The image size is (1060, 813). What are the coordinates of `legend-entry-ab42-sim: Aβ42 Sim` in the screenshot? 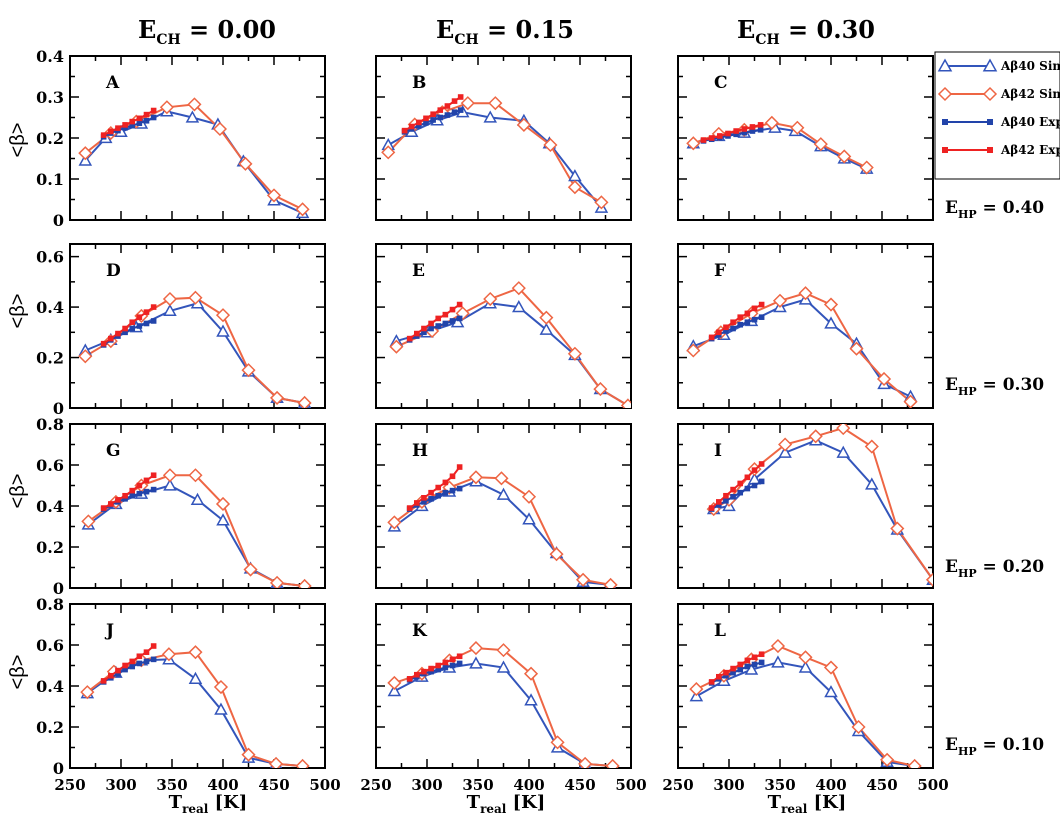 It's located at (1030, 94).